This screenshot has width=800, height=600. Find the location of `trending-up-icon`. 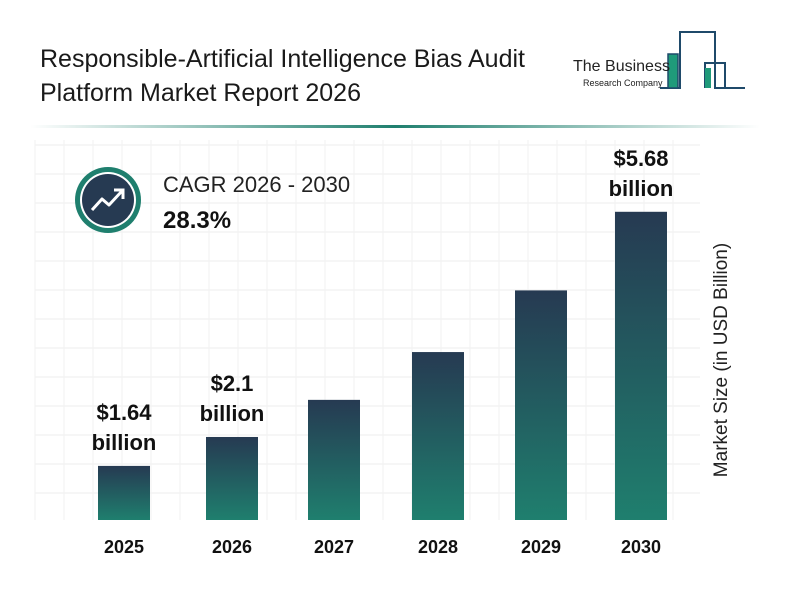

trending-up-icon is located at coordinates (108, 200).